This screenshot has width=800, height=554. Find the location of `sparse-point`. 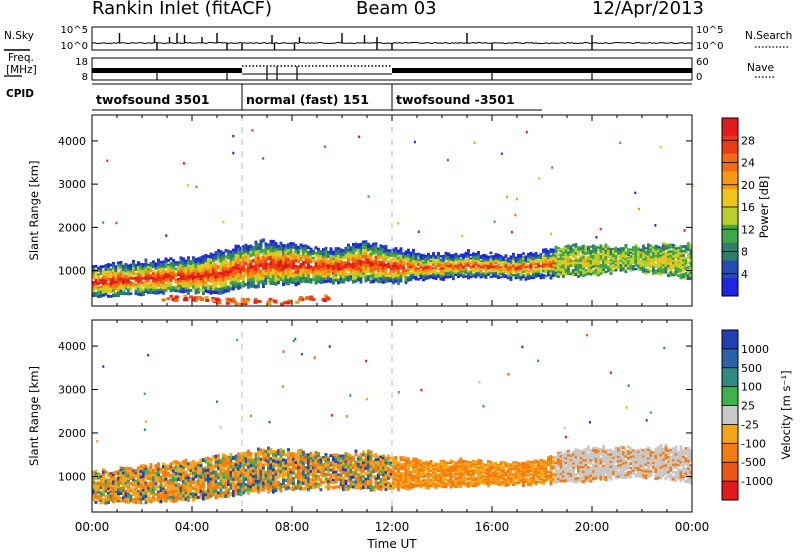

sparse-point is located at coordinates (103, 222).